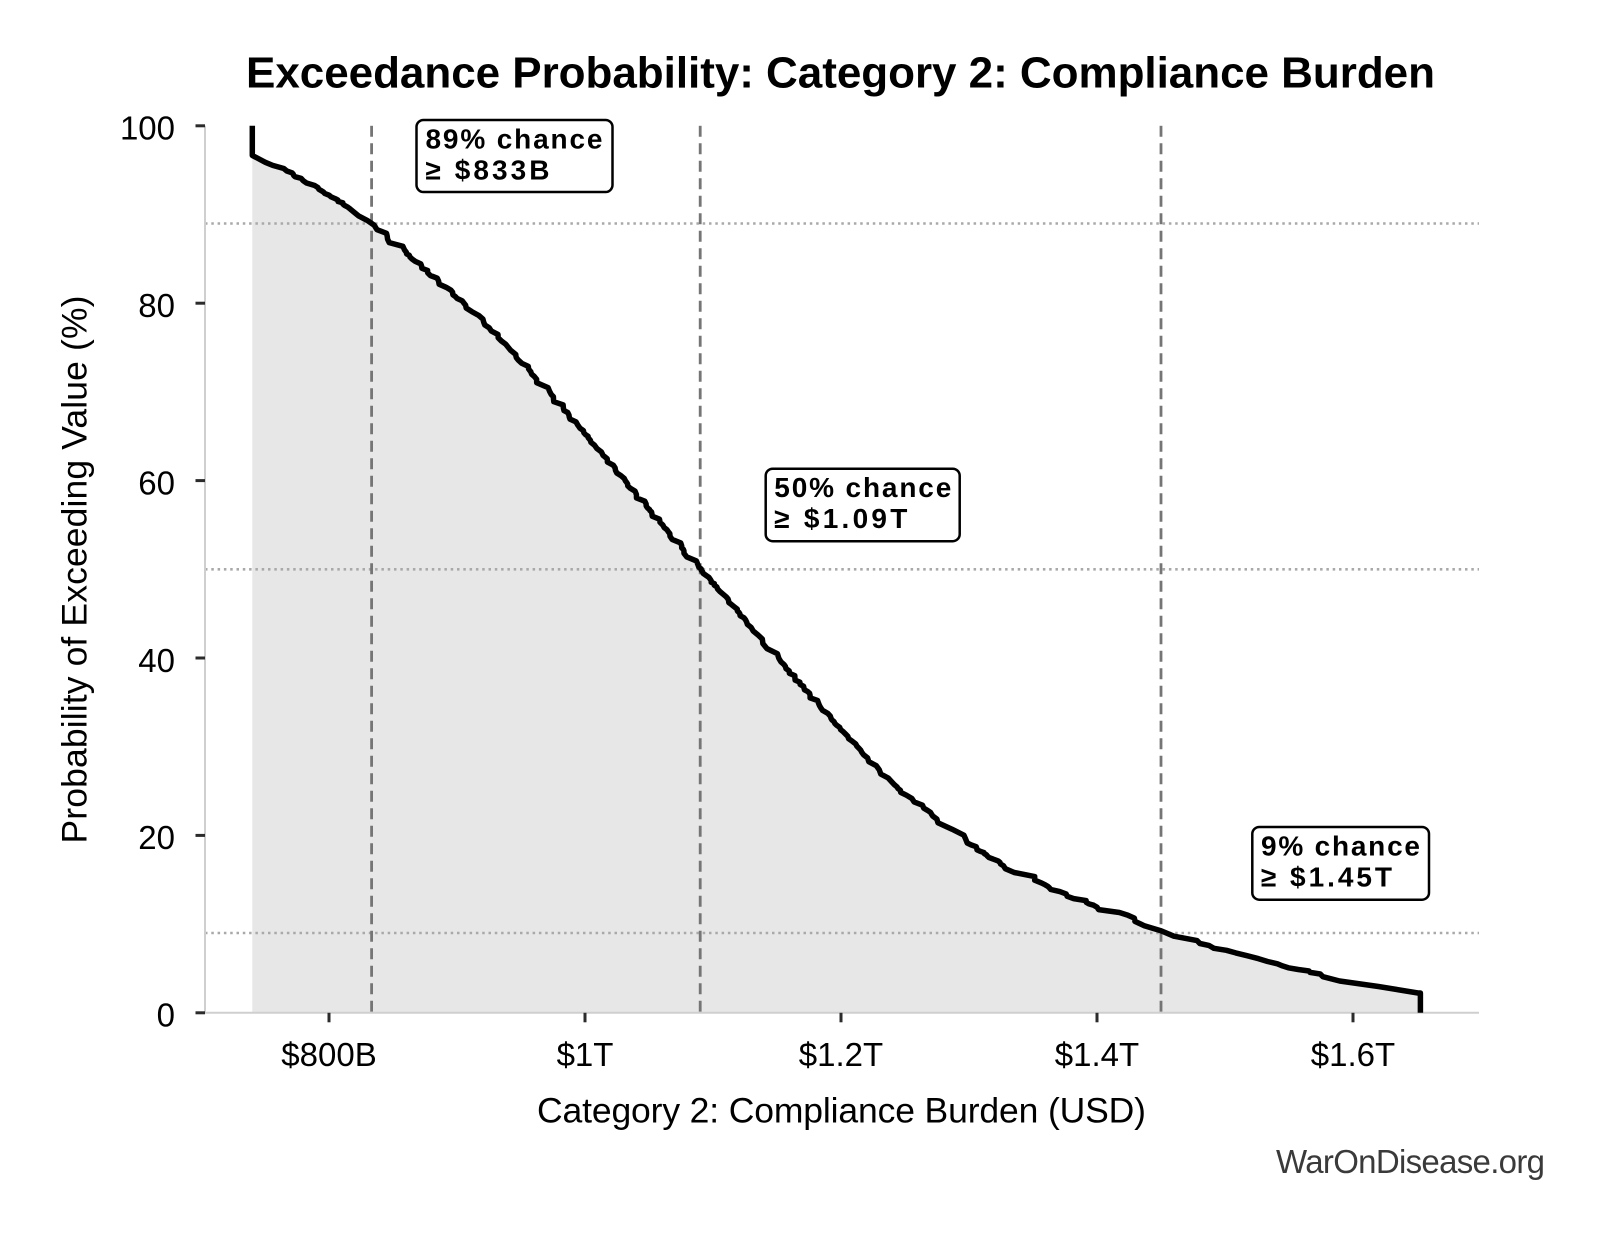 Image resolution: width=1604 pixels, height=1234 pixels. I want to click on svg-text: 100, so click(147, 128).